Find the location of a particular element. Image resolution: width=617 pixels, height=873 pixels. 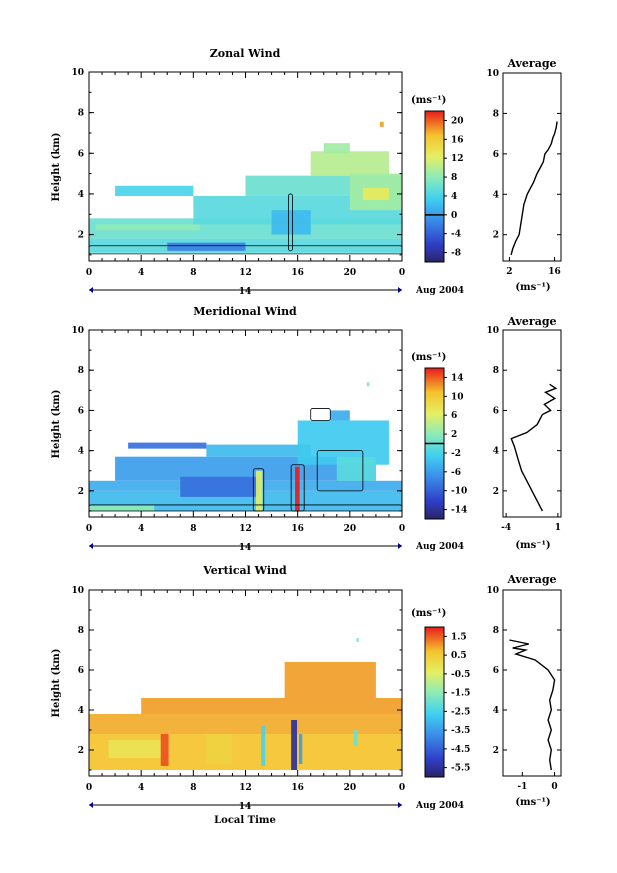

colorbar-tick-label: -1.5 is located at coordinates (460, 694).